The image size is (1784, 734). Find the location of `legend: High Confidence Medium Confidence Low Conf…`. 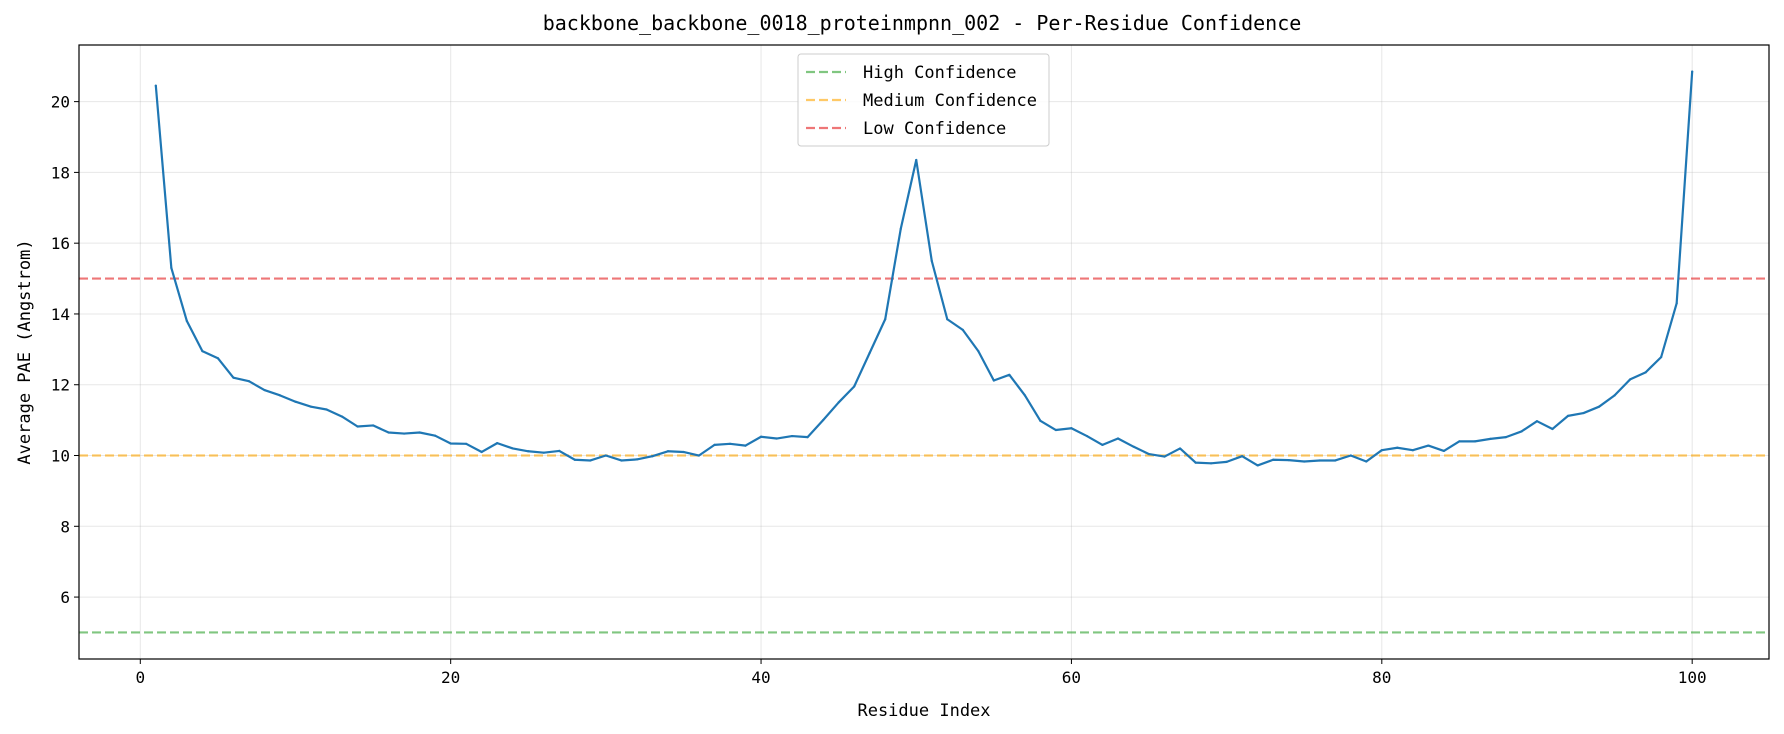

legend: High Confidence Medium Confidence Low Conf… is located at coordinates (923, 100).